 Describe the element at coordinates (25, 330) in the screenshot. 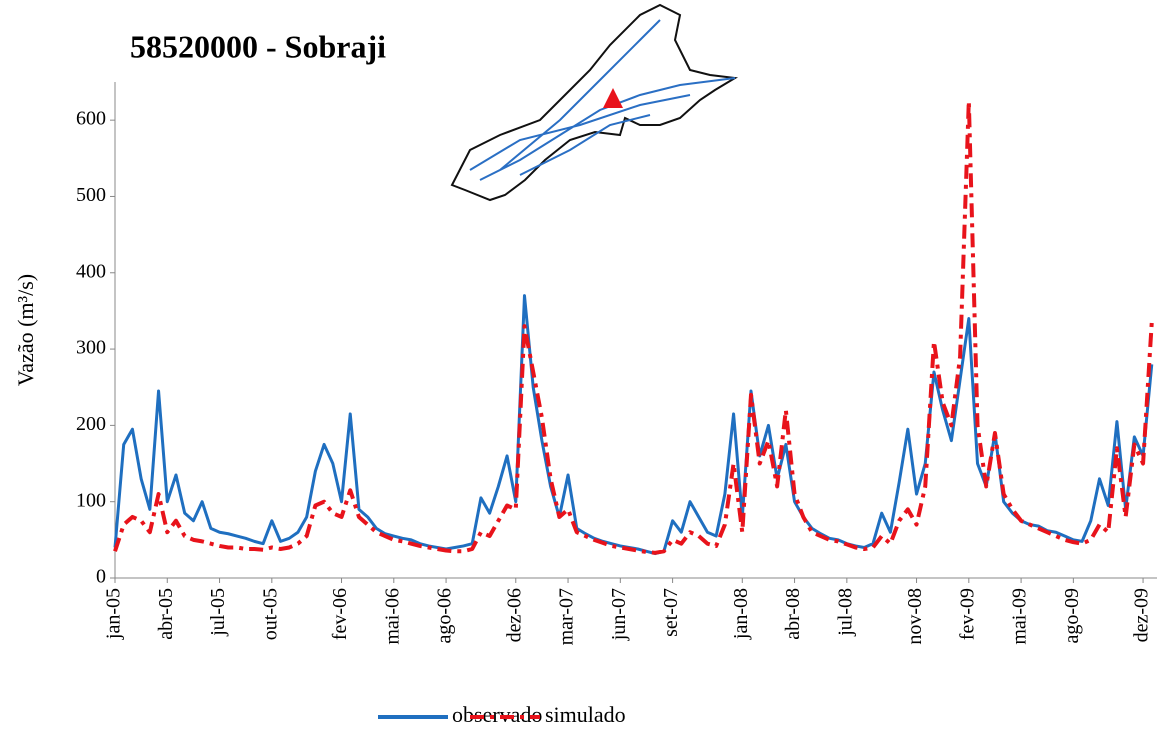

I see `y-axis-label: Vazão (m³/s)` at that location.